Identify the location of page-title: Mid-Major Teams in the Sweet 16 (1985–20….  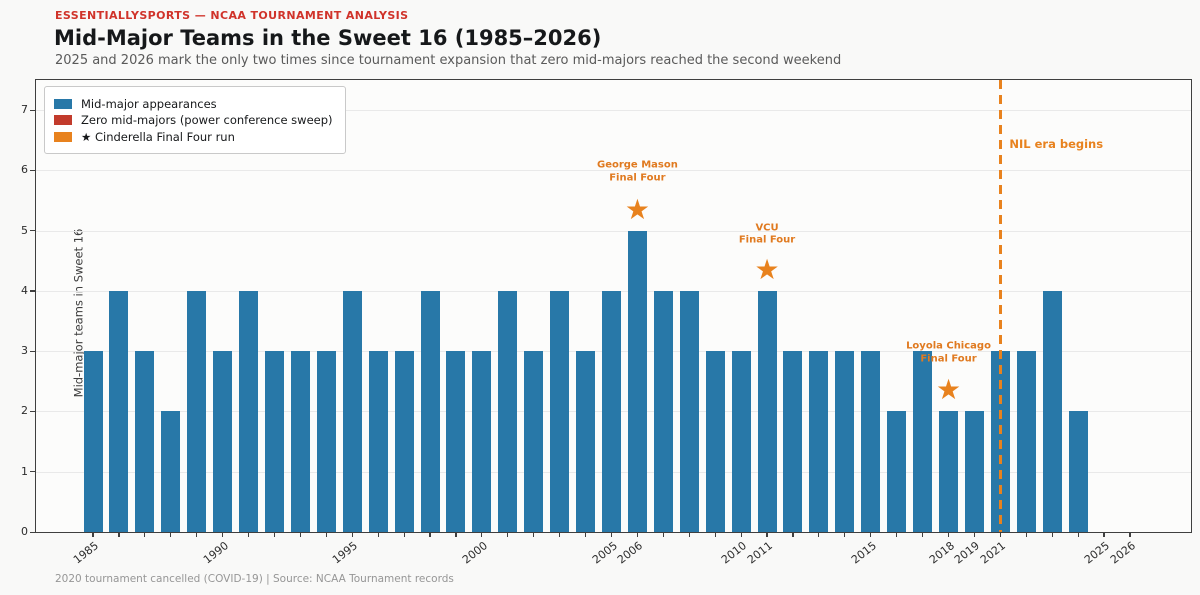
(328, 38).